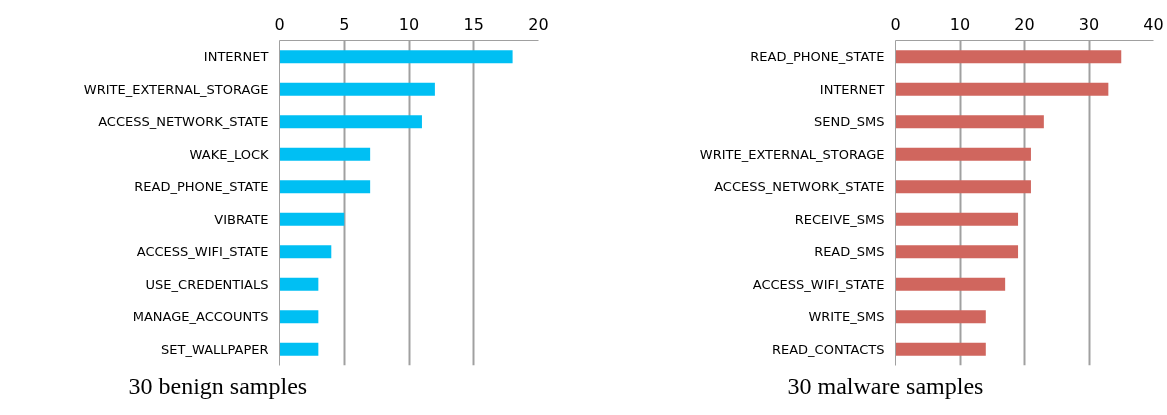 The image size is (1167, 415). I want to click on x-tick-label: 30, so click(1089, 24).